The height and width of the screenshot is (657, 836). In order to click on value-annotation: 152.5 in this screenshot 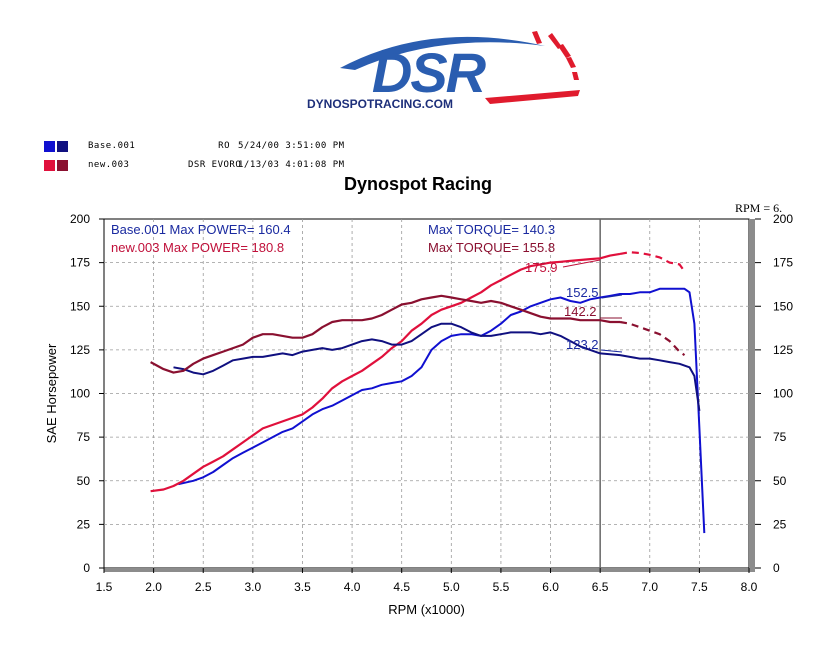, I will do `click(582, 292)`.